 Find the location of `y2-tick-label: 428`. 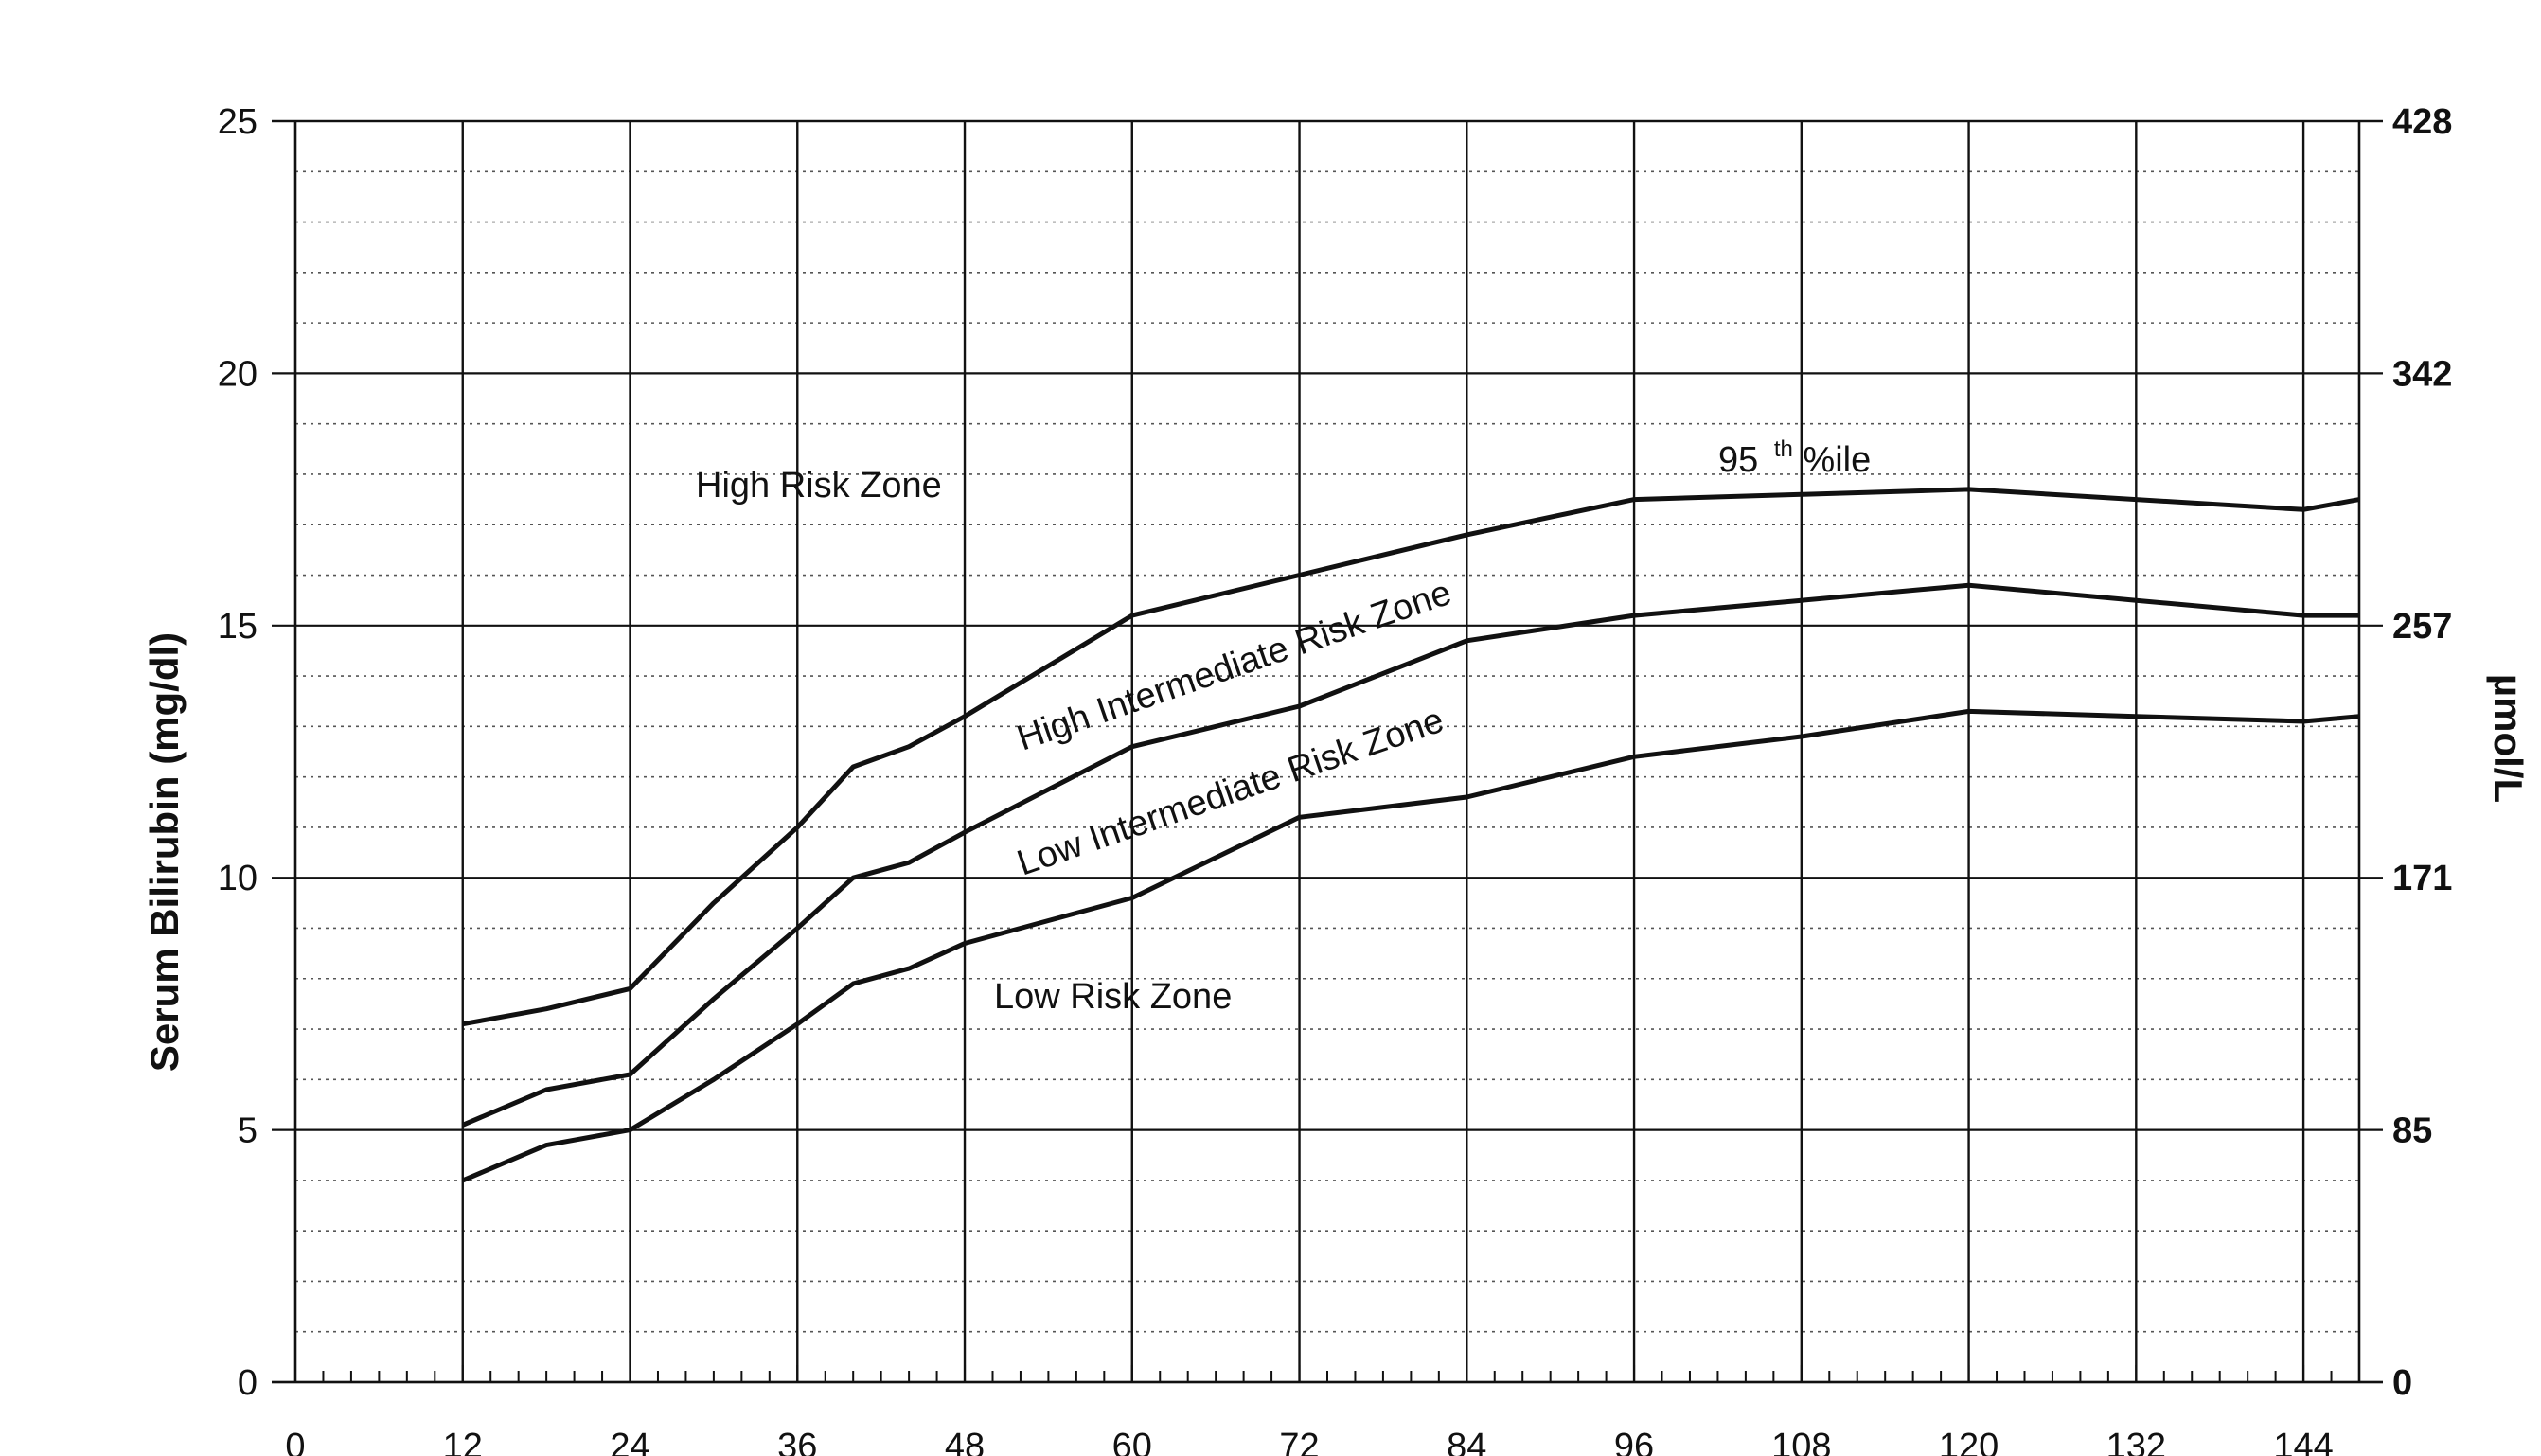

y2-tick-label: 428 is located at coordinates (2422, 122).